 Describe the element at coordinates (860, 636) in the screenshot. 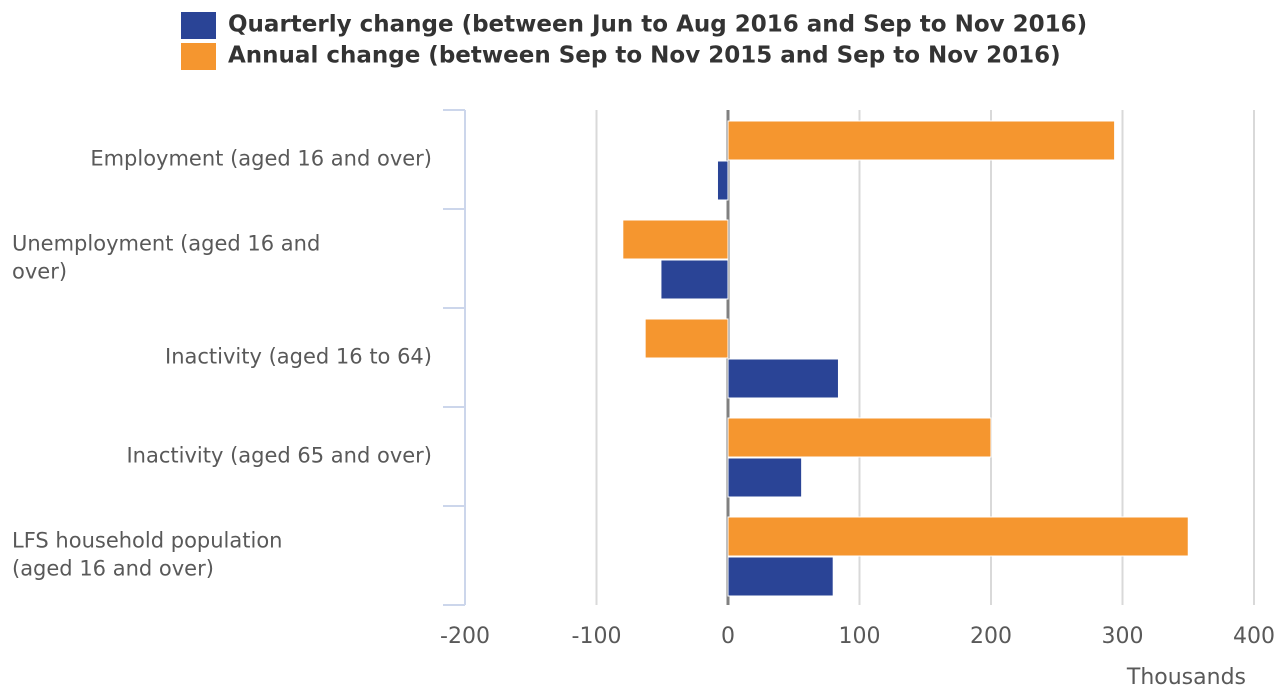

I see `x-tick-label: 100` at that location.